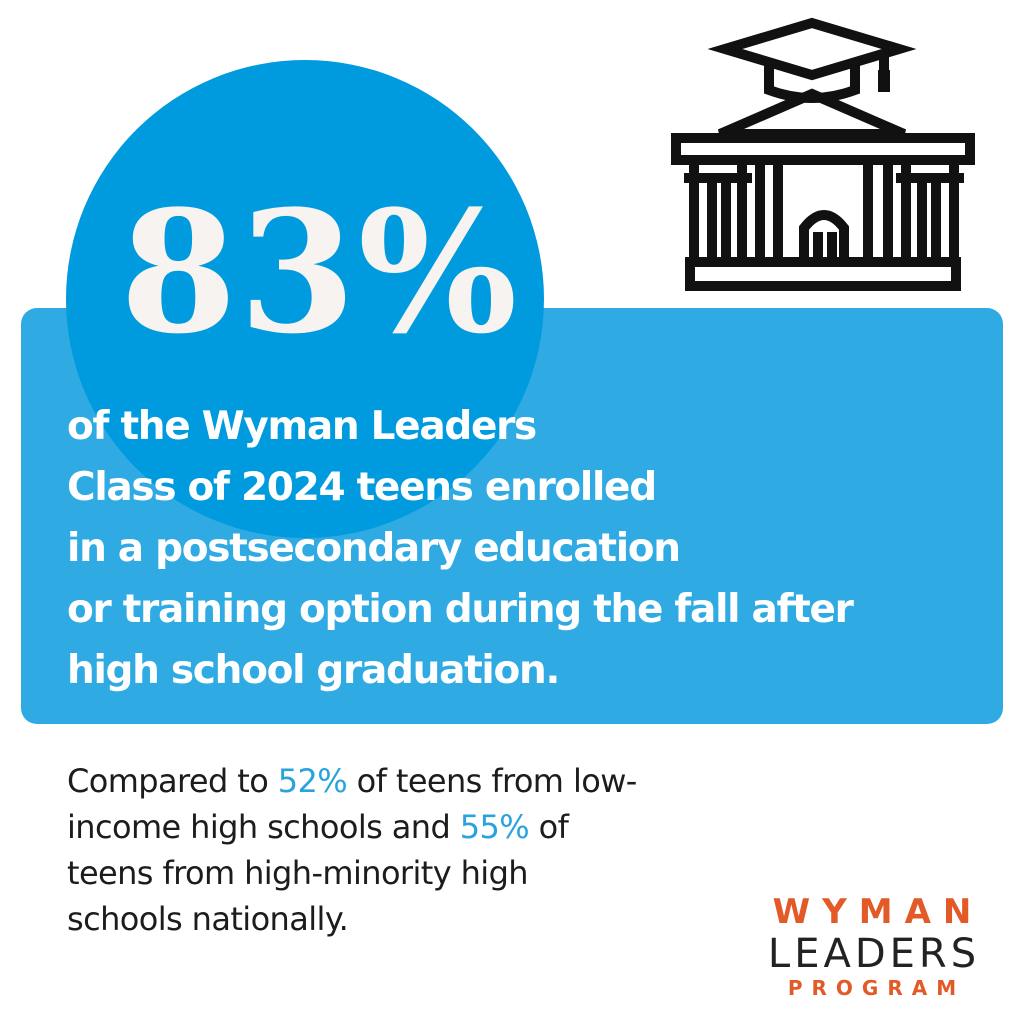 This screenshot has height=1024, width=1024. What do you see at coordinates (874, 954) in the screenshot?
I see `logo-line-leaders: LEADERS` at bounding box center [874, 954].